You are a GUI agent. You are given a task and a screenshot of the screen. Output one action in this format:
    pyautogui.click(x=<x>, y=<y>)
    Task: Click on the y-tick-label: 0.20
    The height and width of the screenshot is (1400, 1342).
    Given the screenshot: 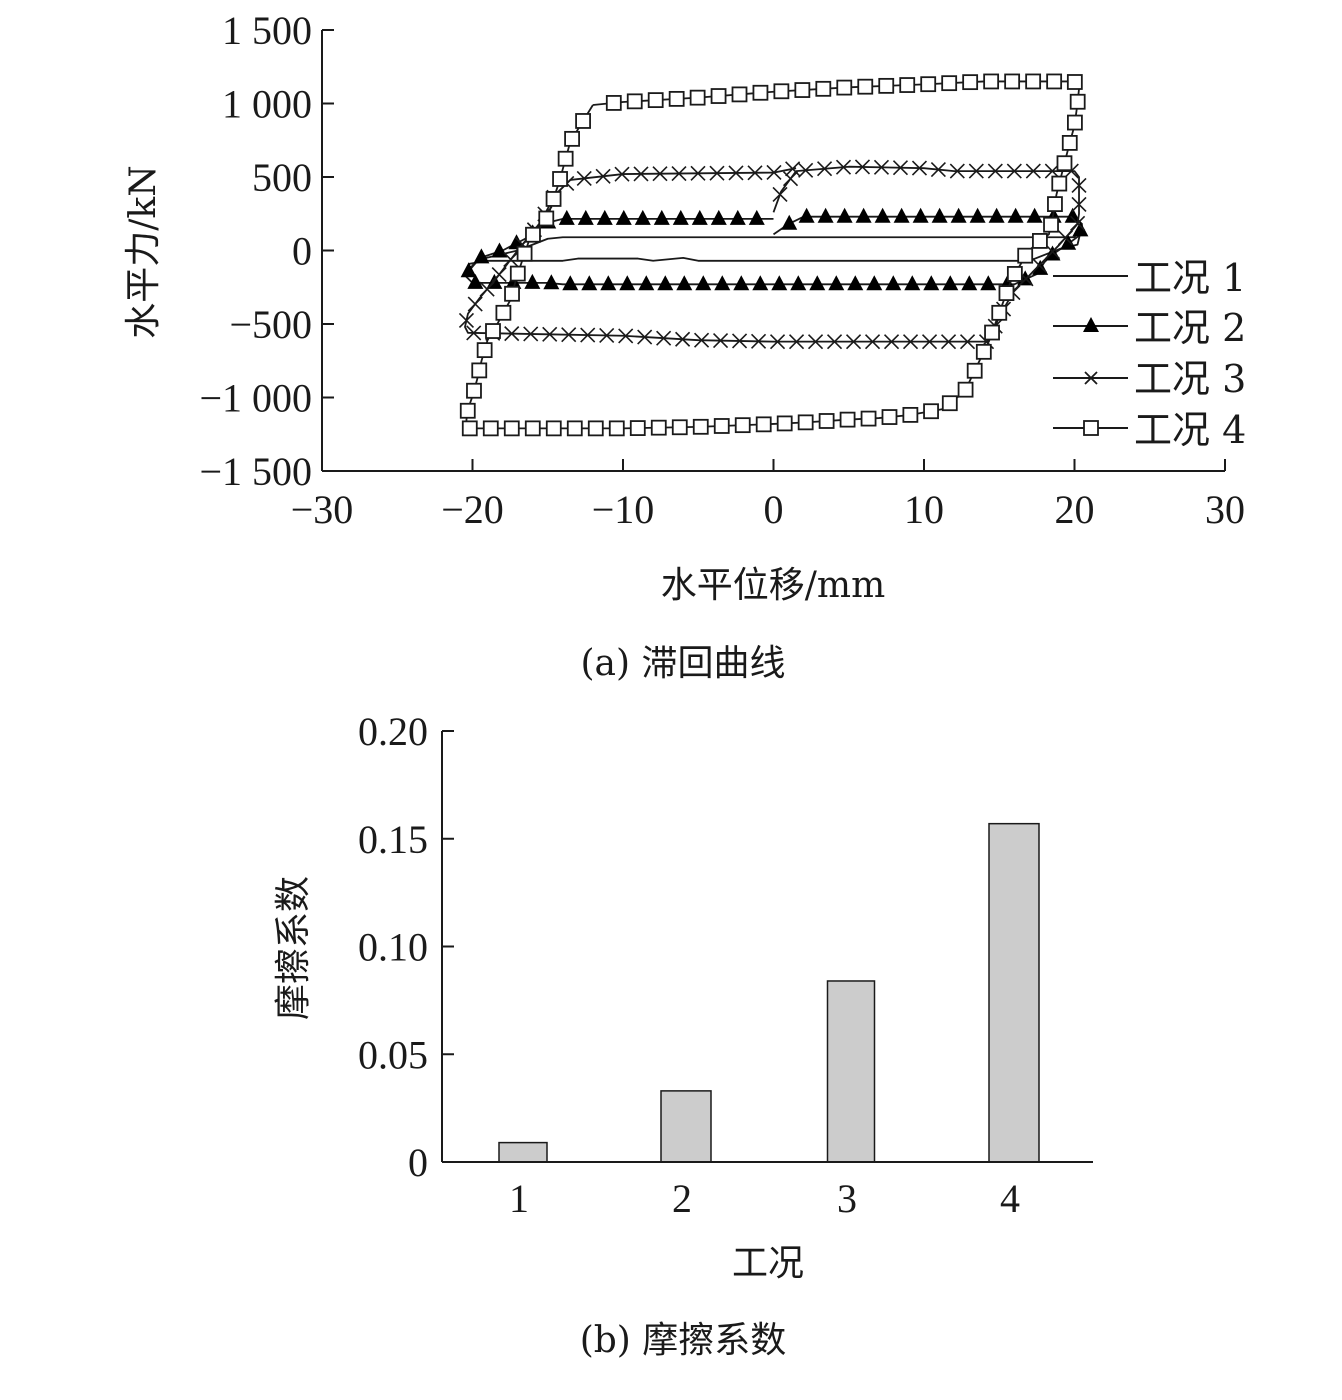 What is the action you would take?
    pyautogui.click(x=393, y=731)
    